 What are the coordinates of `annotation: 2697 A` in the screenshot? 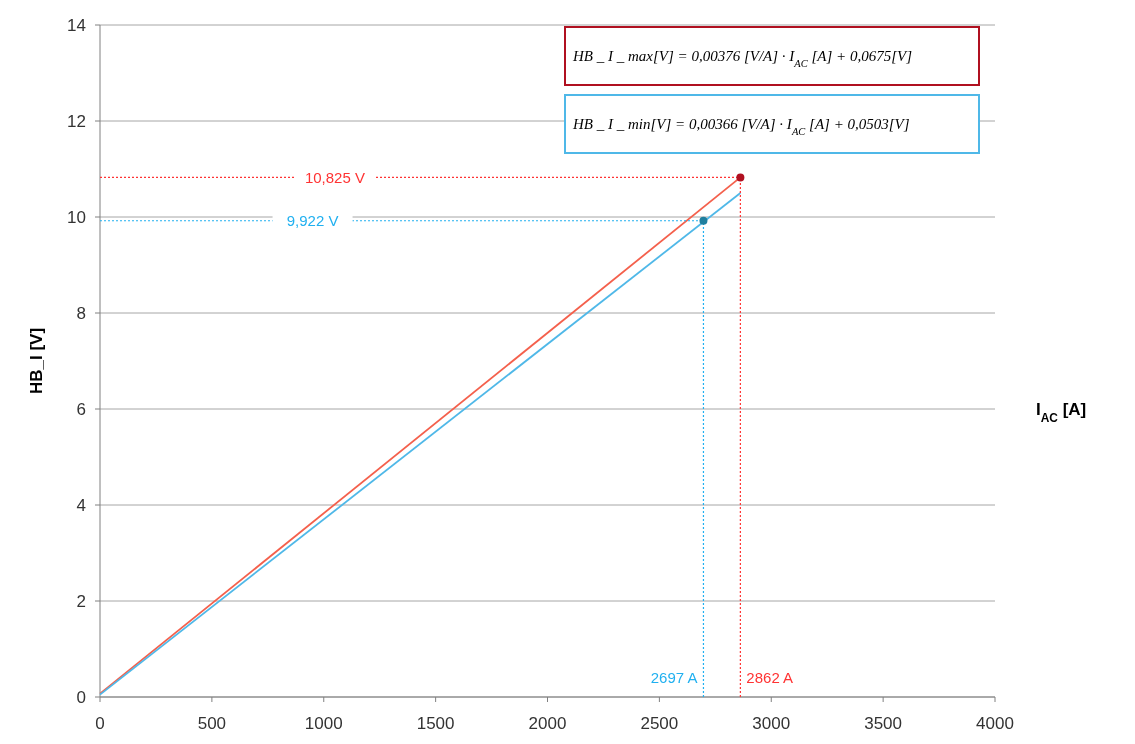 It's located at (674, 677).